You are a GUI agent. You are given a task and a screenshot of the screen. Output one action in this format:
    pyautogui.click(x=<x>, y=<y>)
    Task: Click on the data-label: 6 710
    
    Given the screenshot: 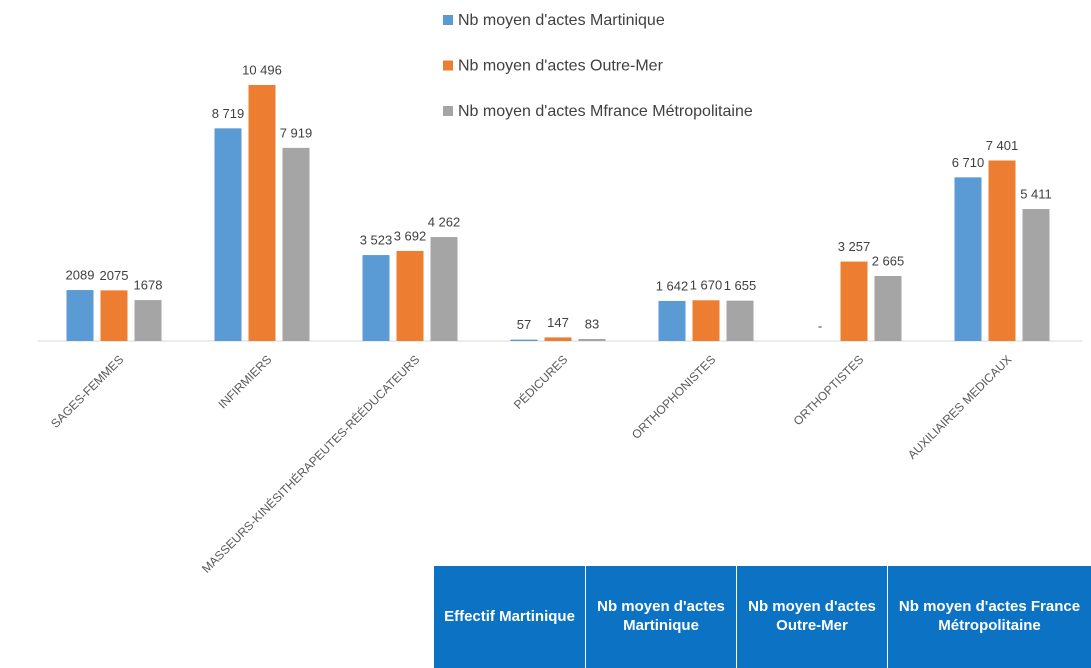 What is the action you would take?
    pyautogui.click(x=968, y=162)
    